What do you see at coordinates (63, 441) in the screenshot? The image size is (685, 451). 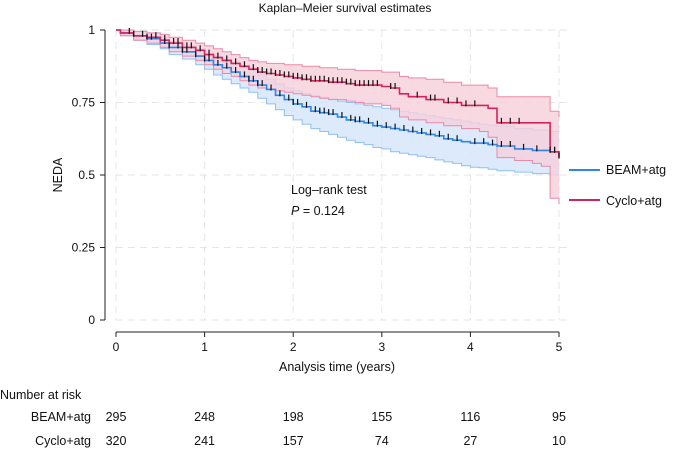 I see `risk-row-label: Cyclo+atg` at bounding box center [63, 441].